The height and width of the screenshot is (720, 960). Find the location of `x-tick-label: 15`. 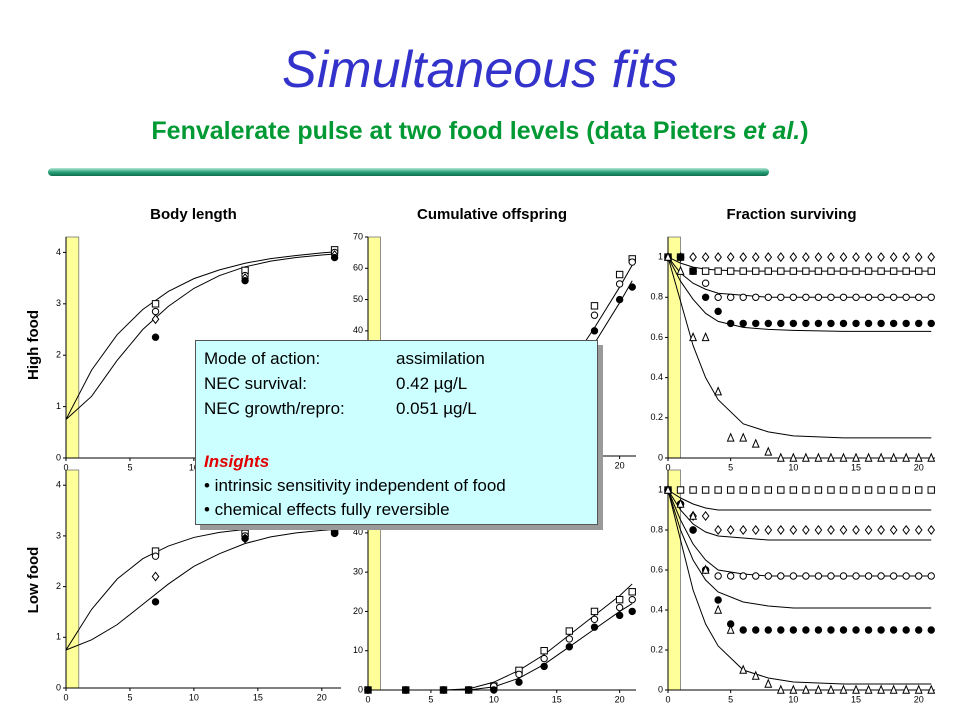

x-tick-label: 15 is located at coordinates (856, 699).